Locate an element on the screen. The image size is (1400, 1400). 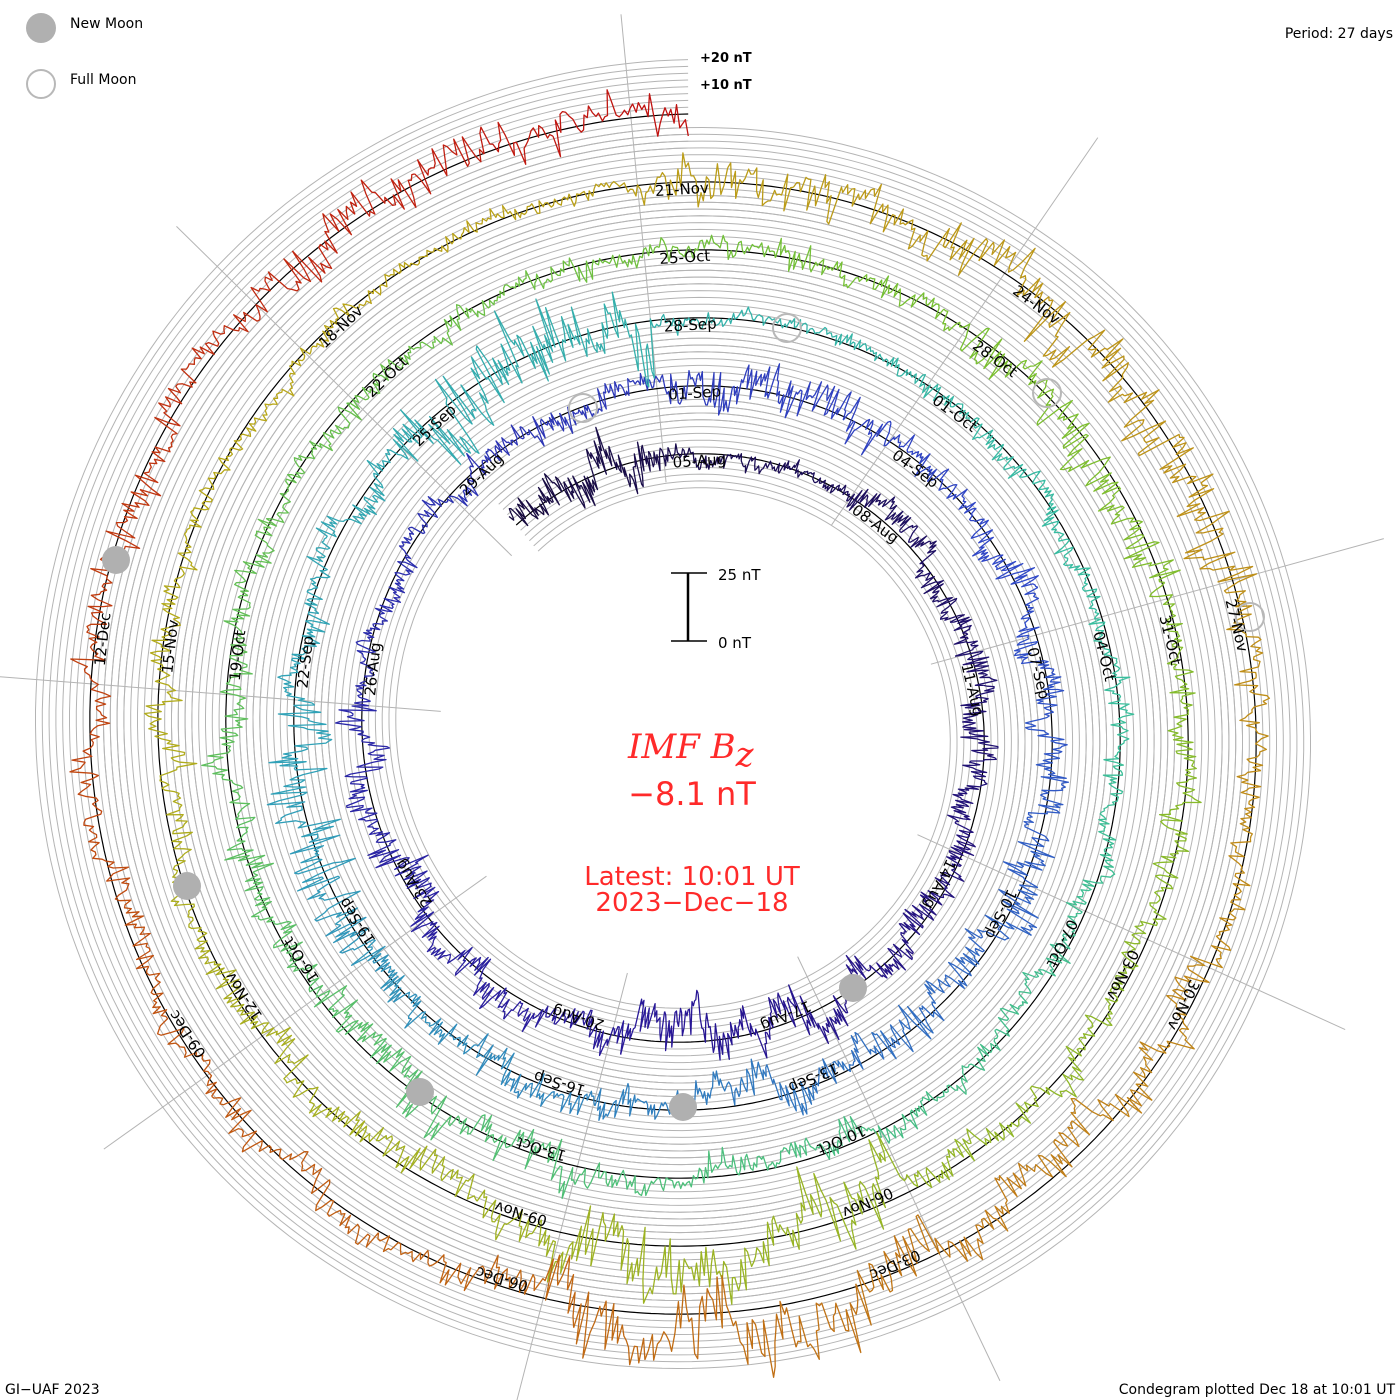
date-label: 28-Sep is located at coordinates (690, 324).